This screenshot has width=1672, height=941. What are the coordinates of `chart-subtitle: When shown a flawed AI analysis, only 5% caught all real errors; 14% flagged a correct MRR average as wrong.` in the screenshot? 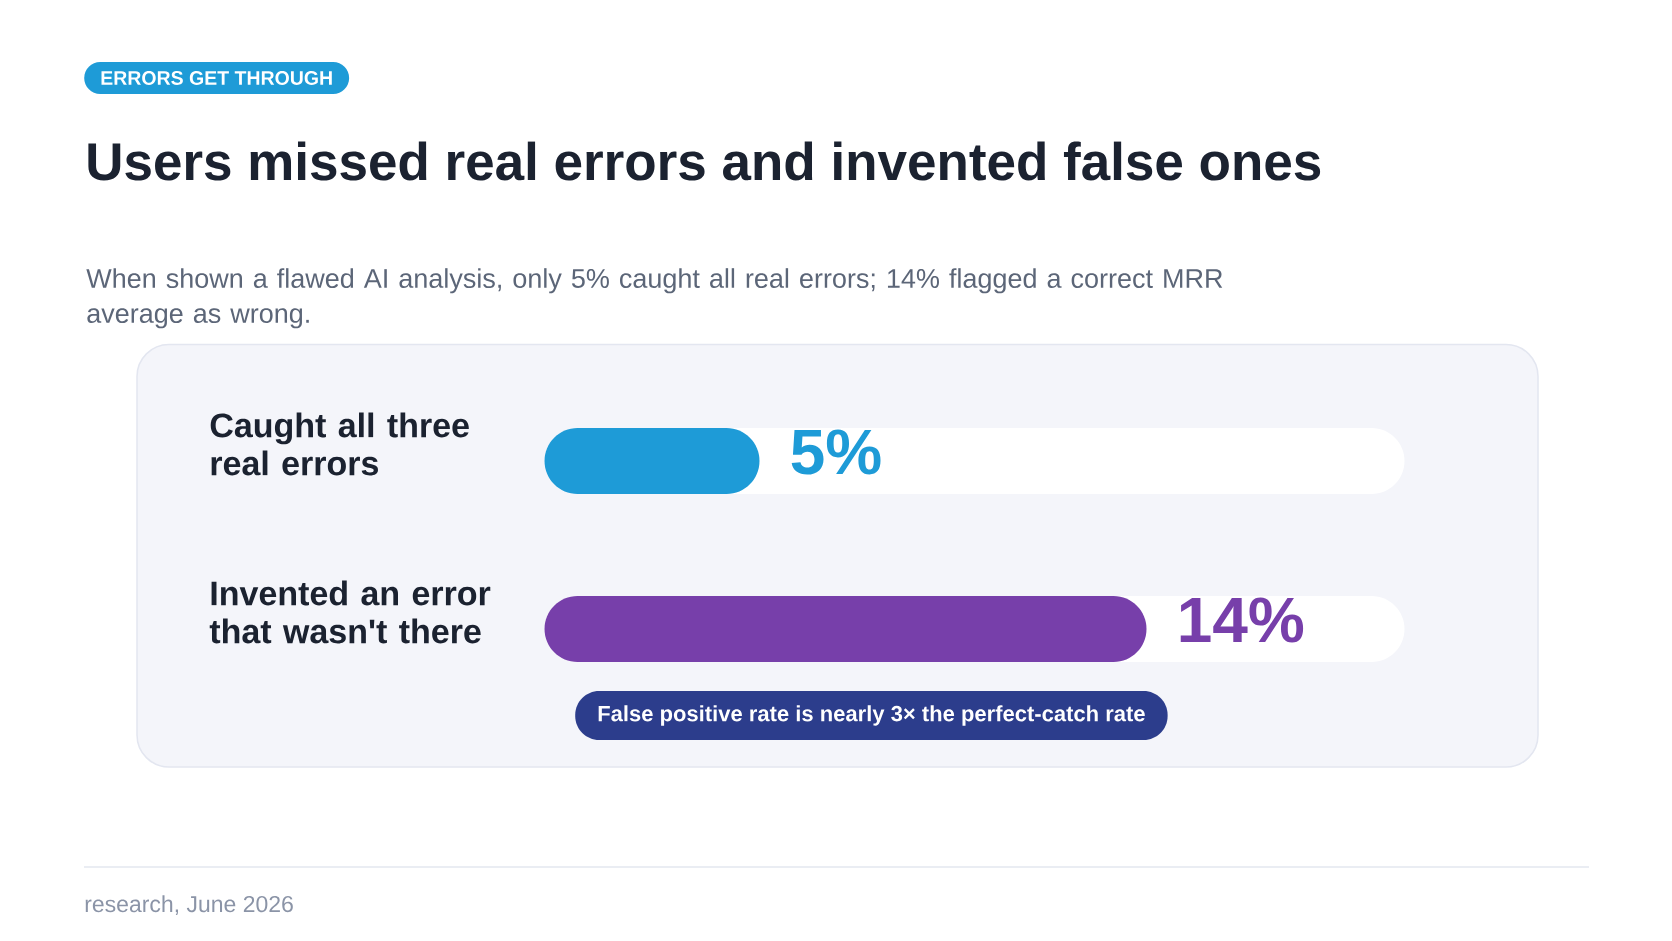 It's located at (654, 298).